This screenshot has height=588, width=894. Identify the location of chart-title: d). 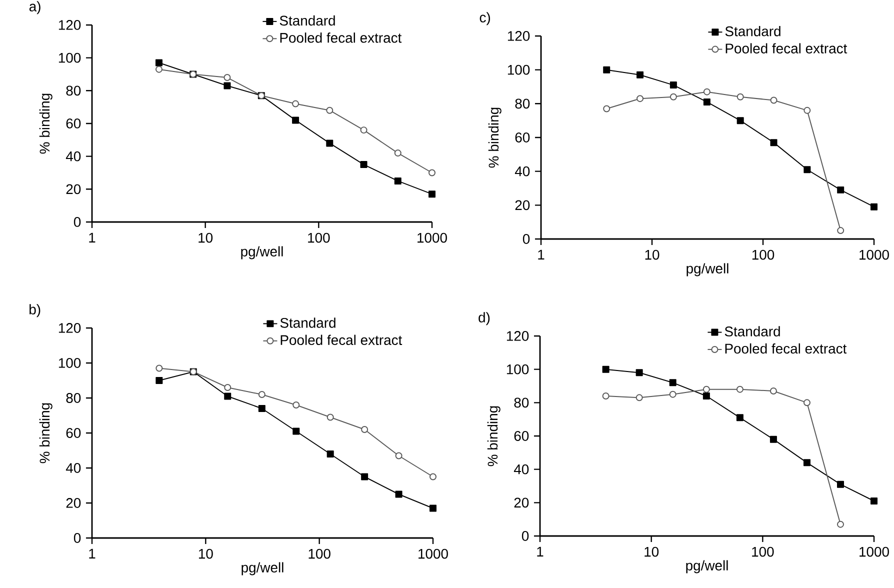
(484, 319).